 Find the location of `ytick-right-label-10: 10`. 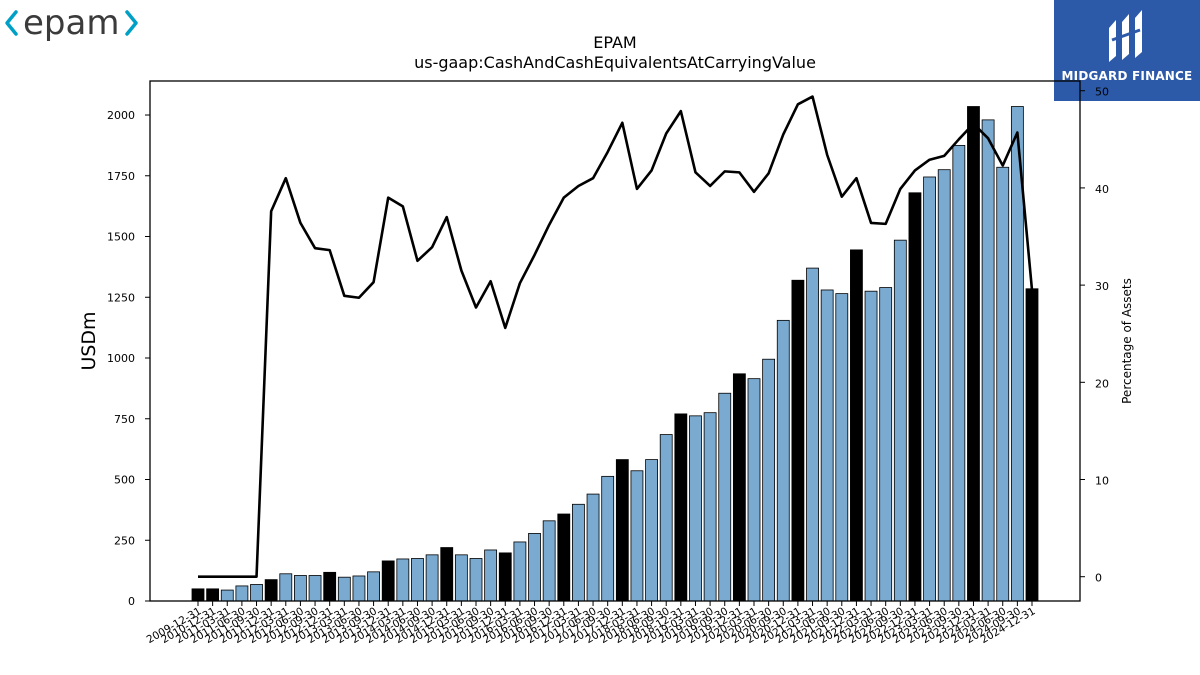

ytick-right-label-10: 10 is located at coordinates (1102, 481).